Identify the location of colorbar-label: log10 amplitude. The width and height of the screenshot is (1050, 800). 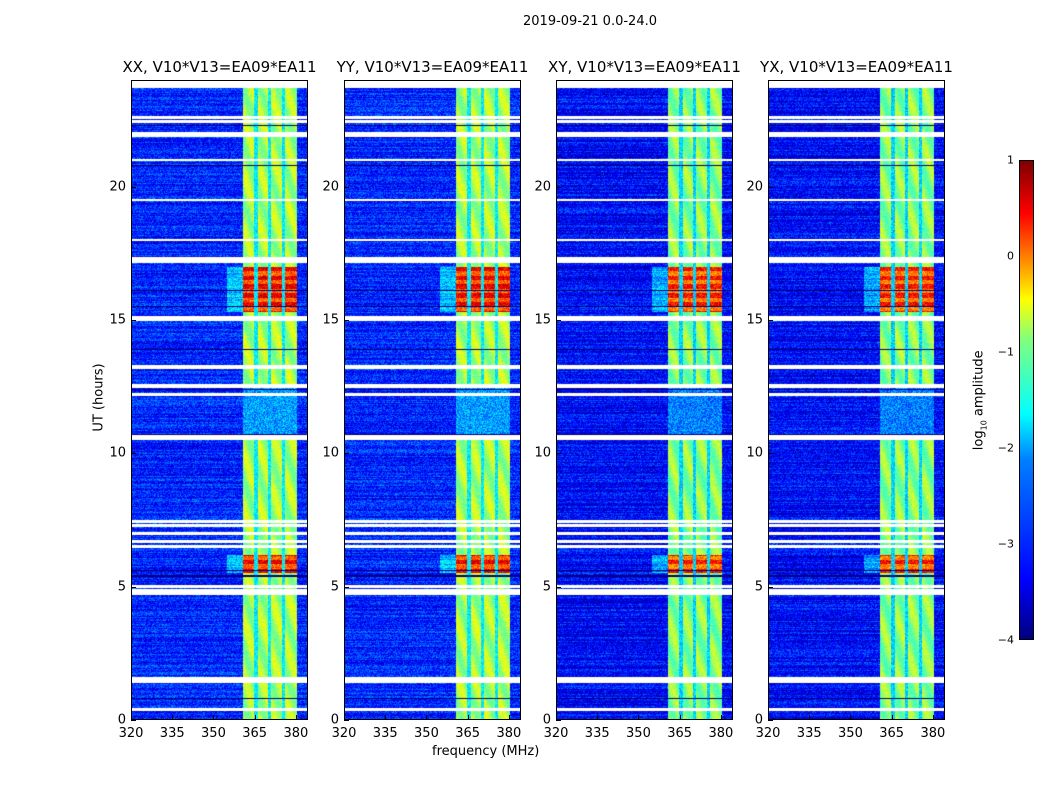
(980, 400).